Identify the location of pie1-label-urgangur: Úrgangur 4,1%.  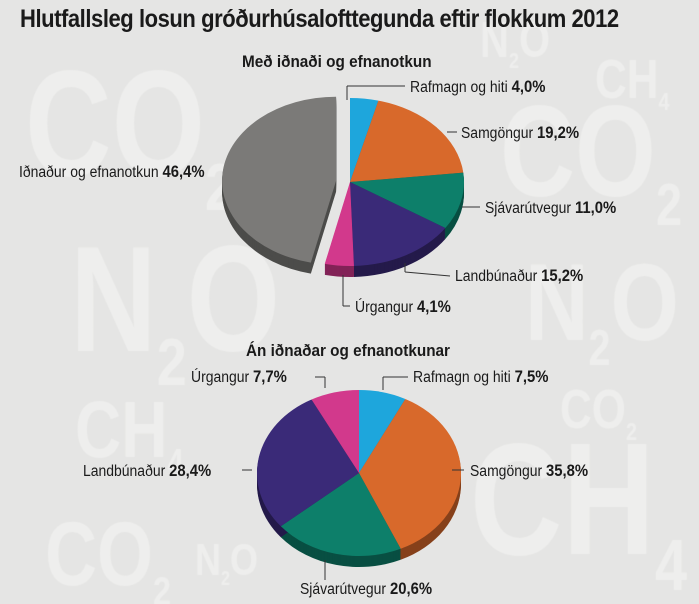
(403, 307).